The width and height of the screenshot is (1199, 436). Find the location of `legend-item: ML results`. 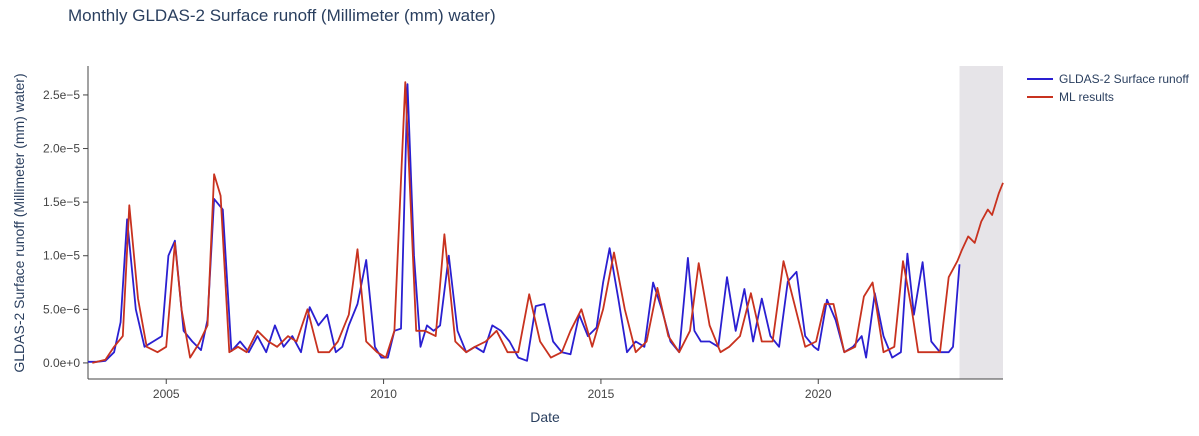

legend-item: ML results is located at coordinates (1070, 97).